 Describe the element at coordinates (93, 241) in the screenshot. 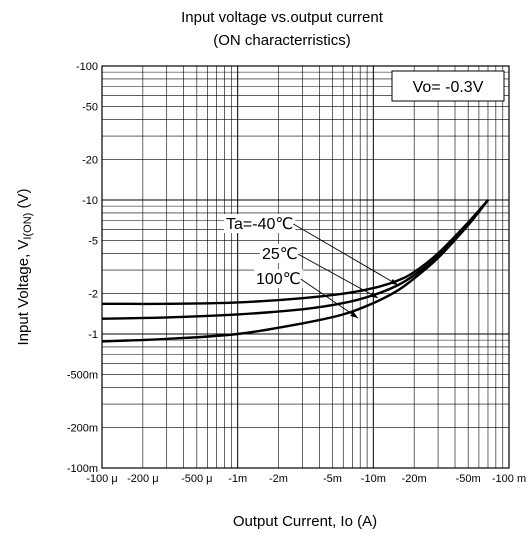

I see `y-tick-label: -5` at that location.